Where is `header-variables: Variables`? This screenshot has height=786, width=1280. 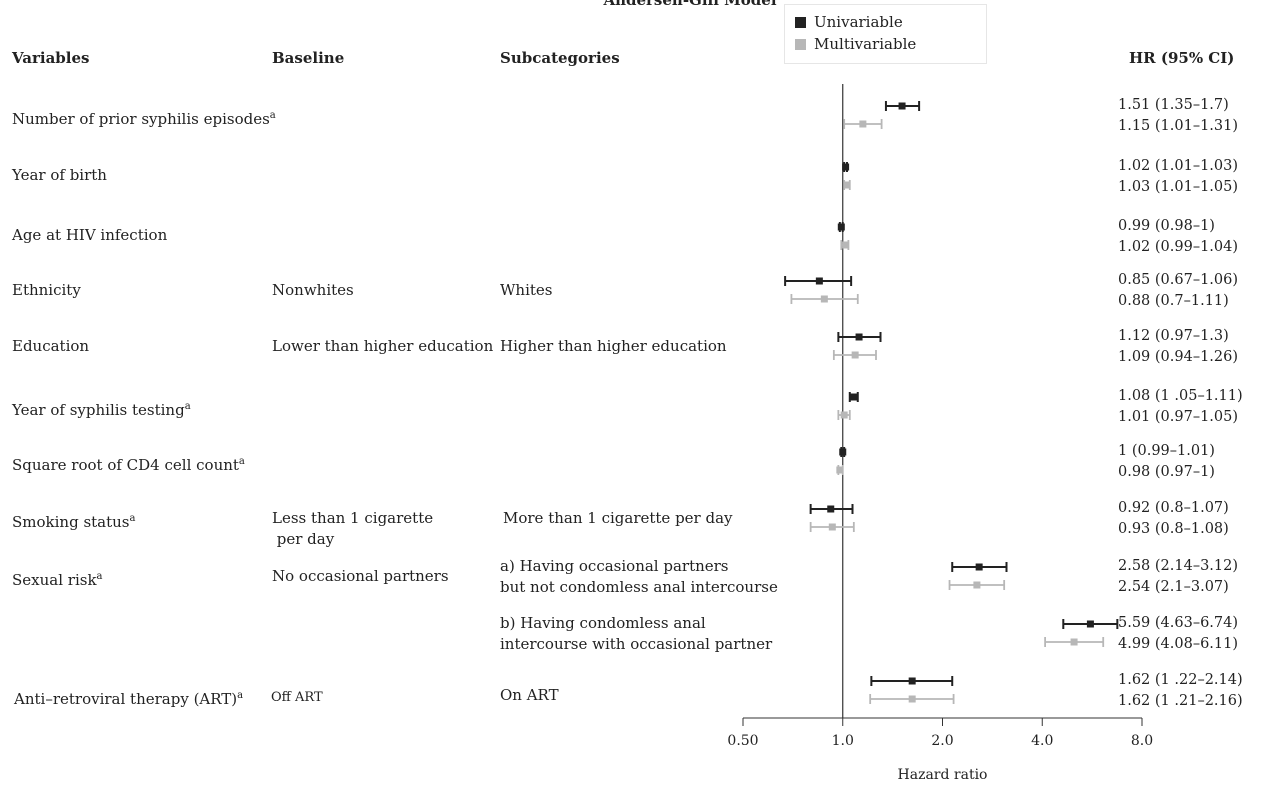
header-variables: Variables is located at coordinates (51, 58).